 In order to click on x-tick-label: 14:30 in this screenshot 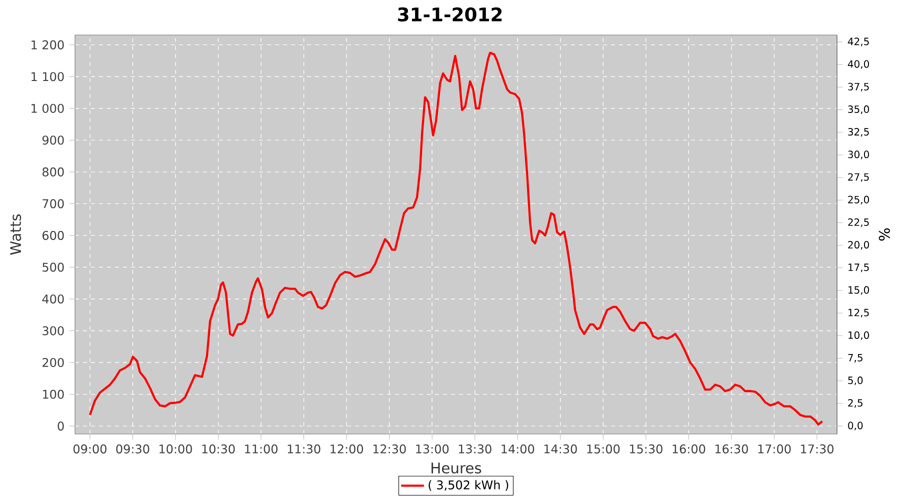, I will do `click(560, 449)`.